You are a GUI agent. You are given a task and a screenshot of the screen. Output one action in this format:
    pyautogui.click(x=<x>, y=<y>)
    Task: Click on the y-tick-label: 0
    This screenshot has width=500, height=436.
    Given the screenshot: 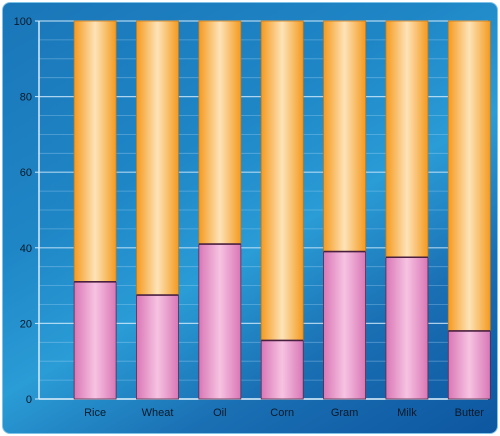 What is the action you would take?
    pyautogui.click(x=29, y=400)
    